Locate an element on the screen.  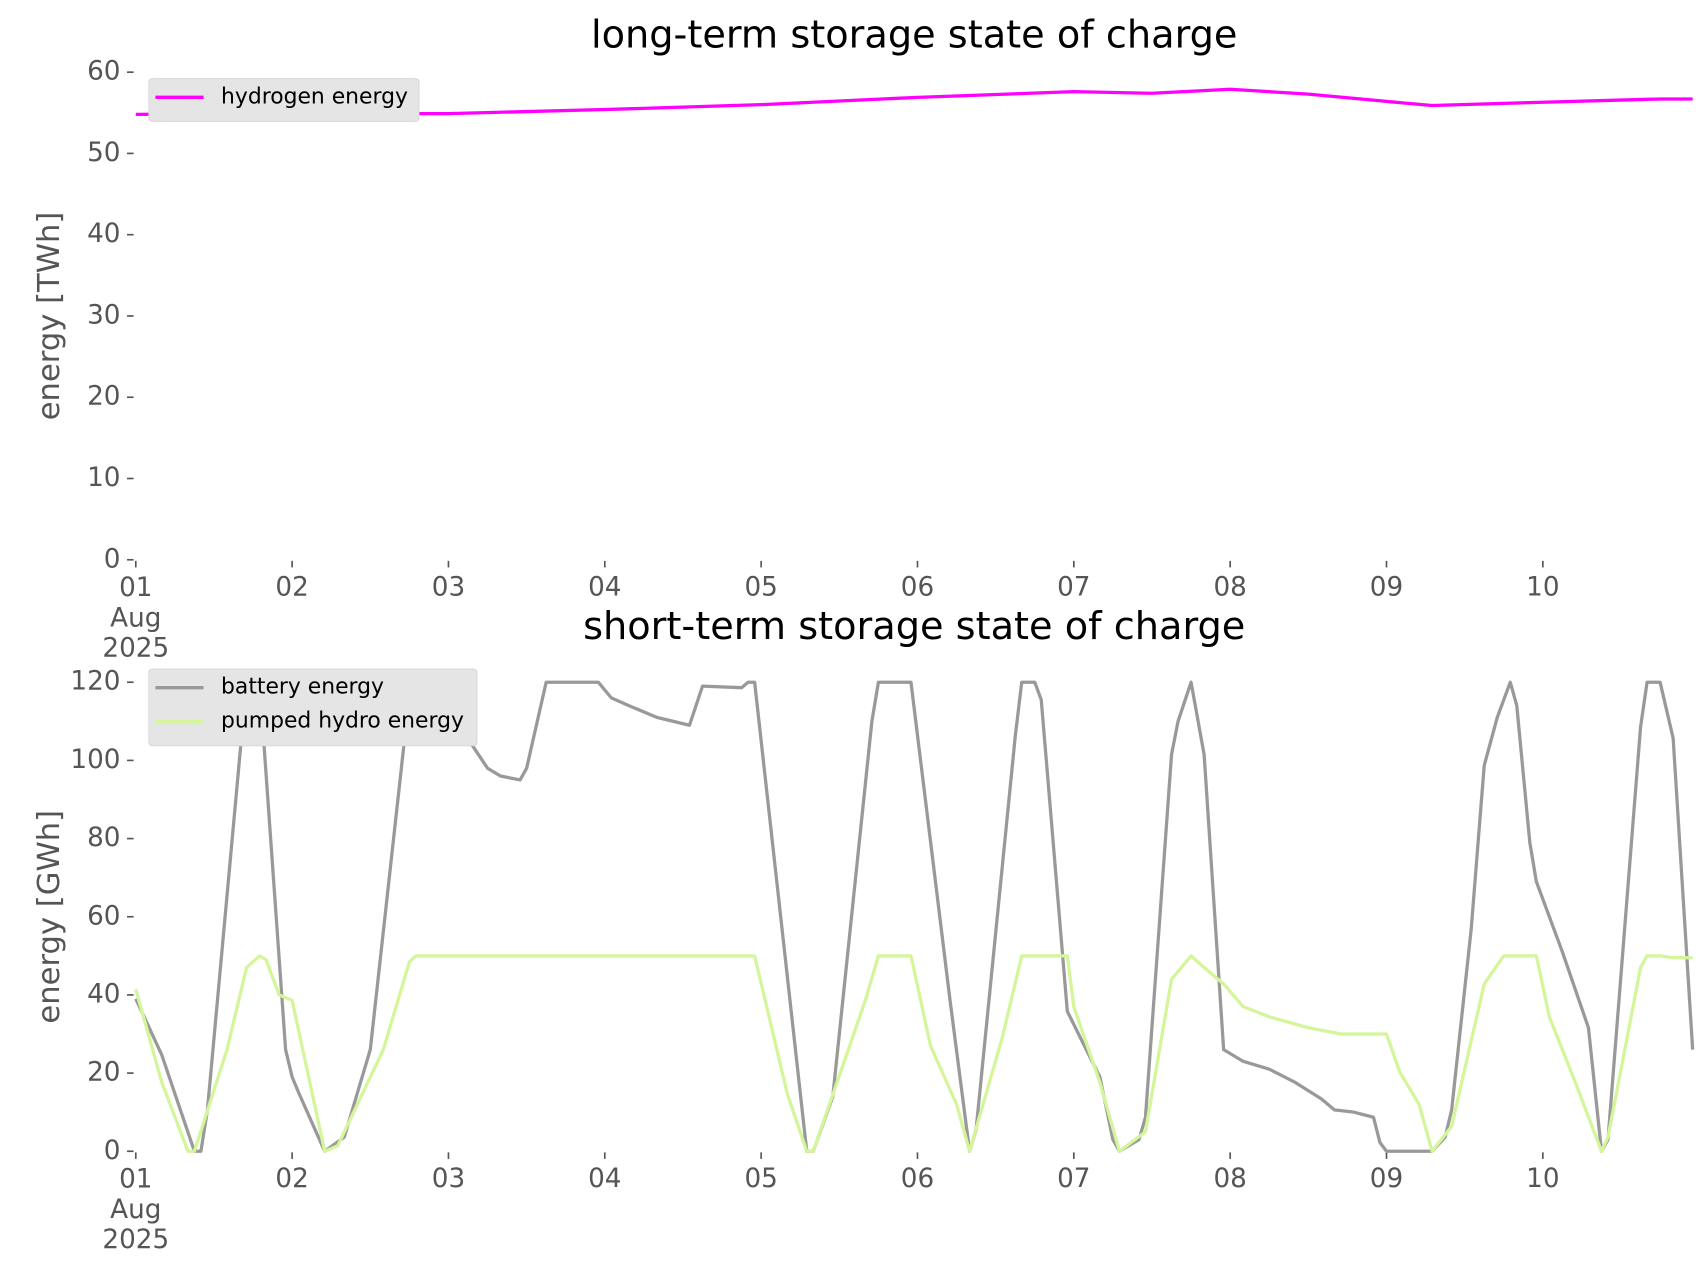
y-tick-label: 10 is located at coordinates (103, 478).